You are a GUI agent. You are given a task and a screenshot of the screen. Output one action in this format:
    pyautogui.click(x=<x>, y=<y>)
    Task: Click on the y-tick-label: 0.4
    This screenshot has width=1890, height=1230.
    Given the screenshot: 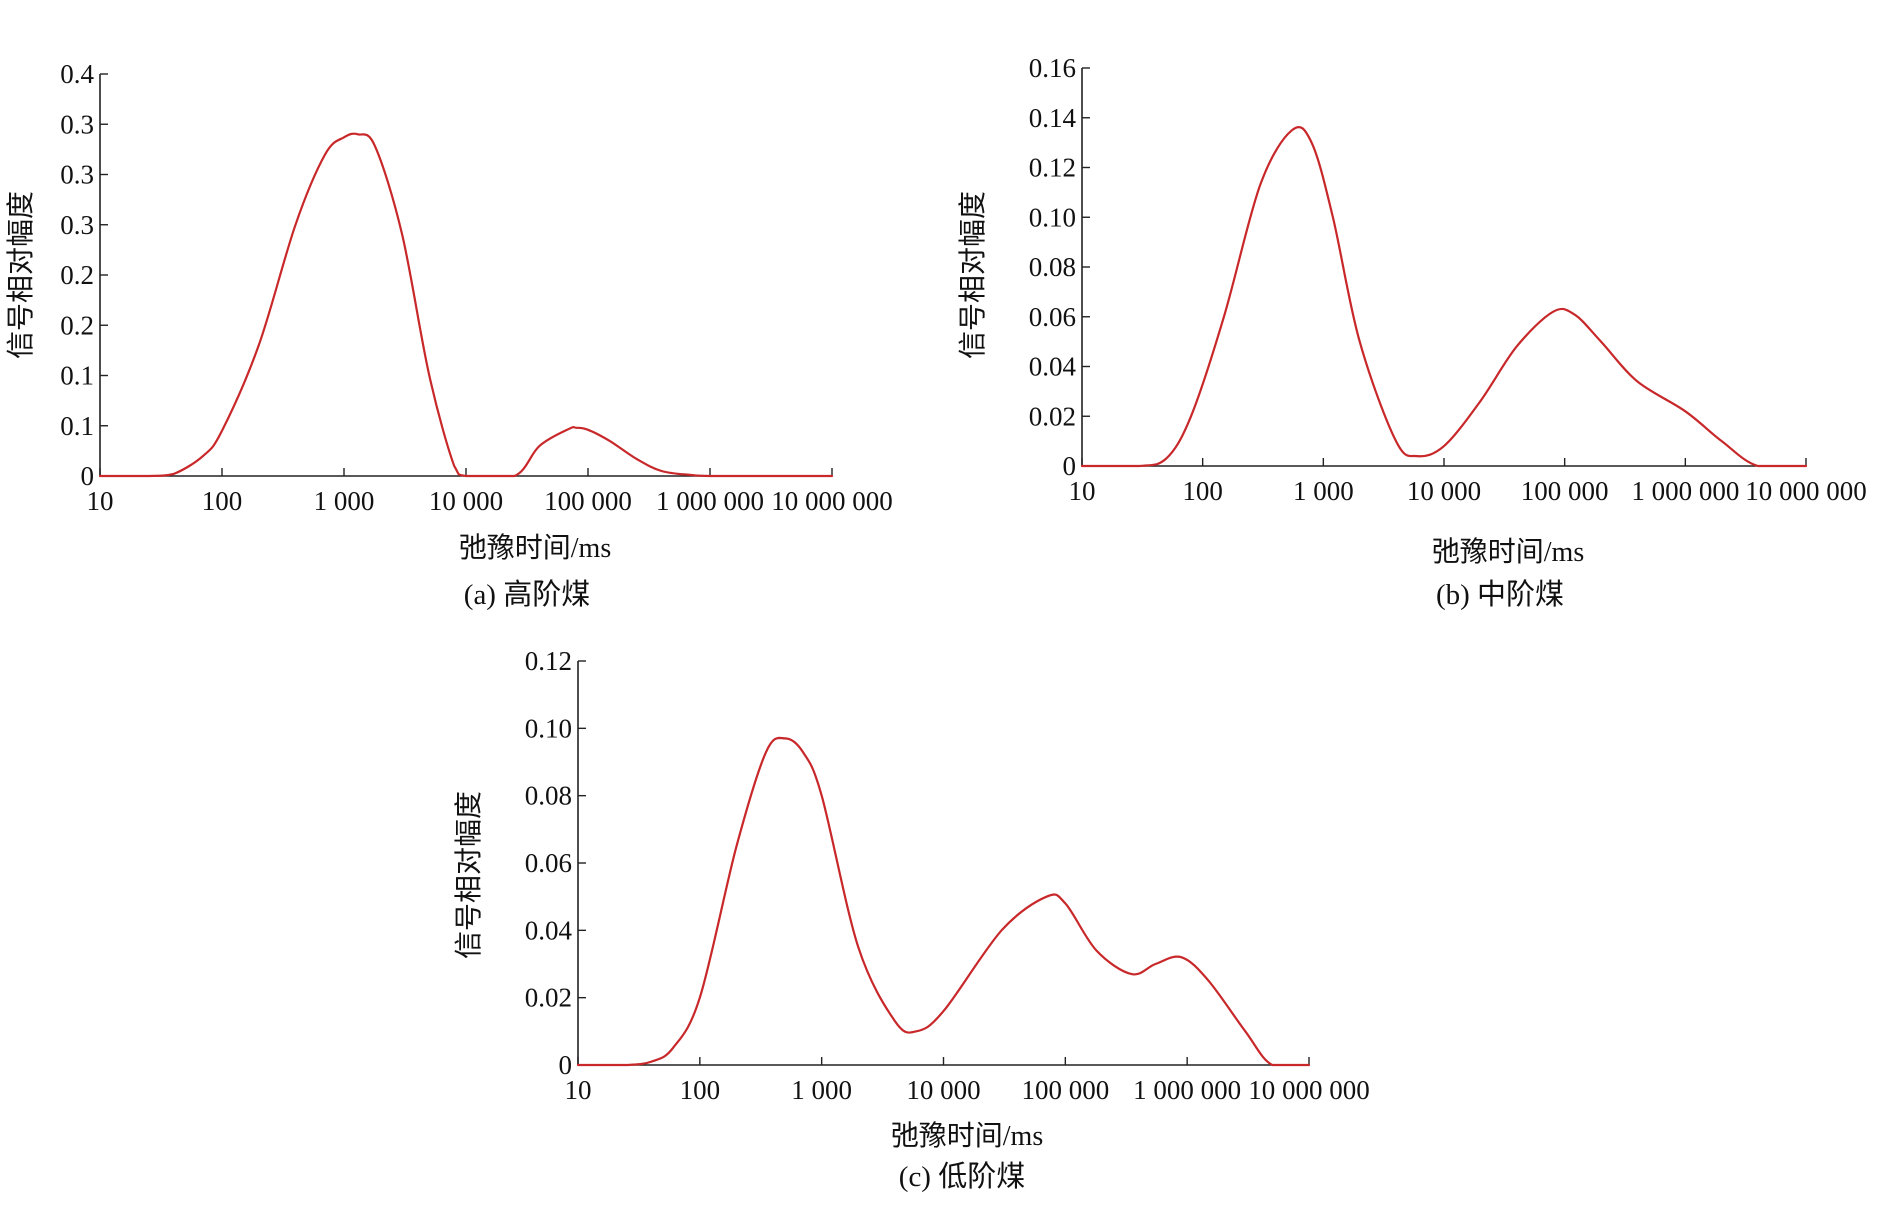 What is the action you would take?
    pyautogui.click(x=77, y=74)
    